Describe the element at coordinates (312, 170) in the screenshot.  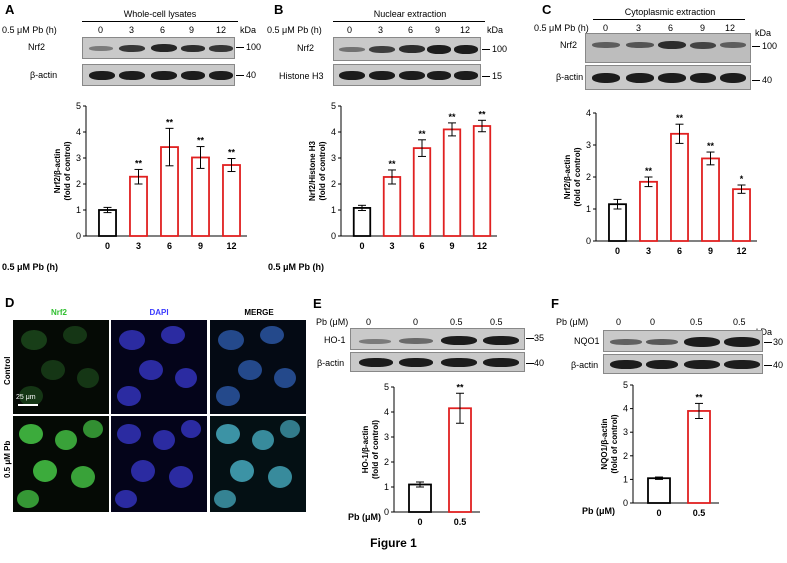
I see `y-axis-label: Nrf2/Histone H3` at that location.